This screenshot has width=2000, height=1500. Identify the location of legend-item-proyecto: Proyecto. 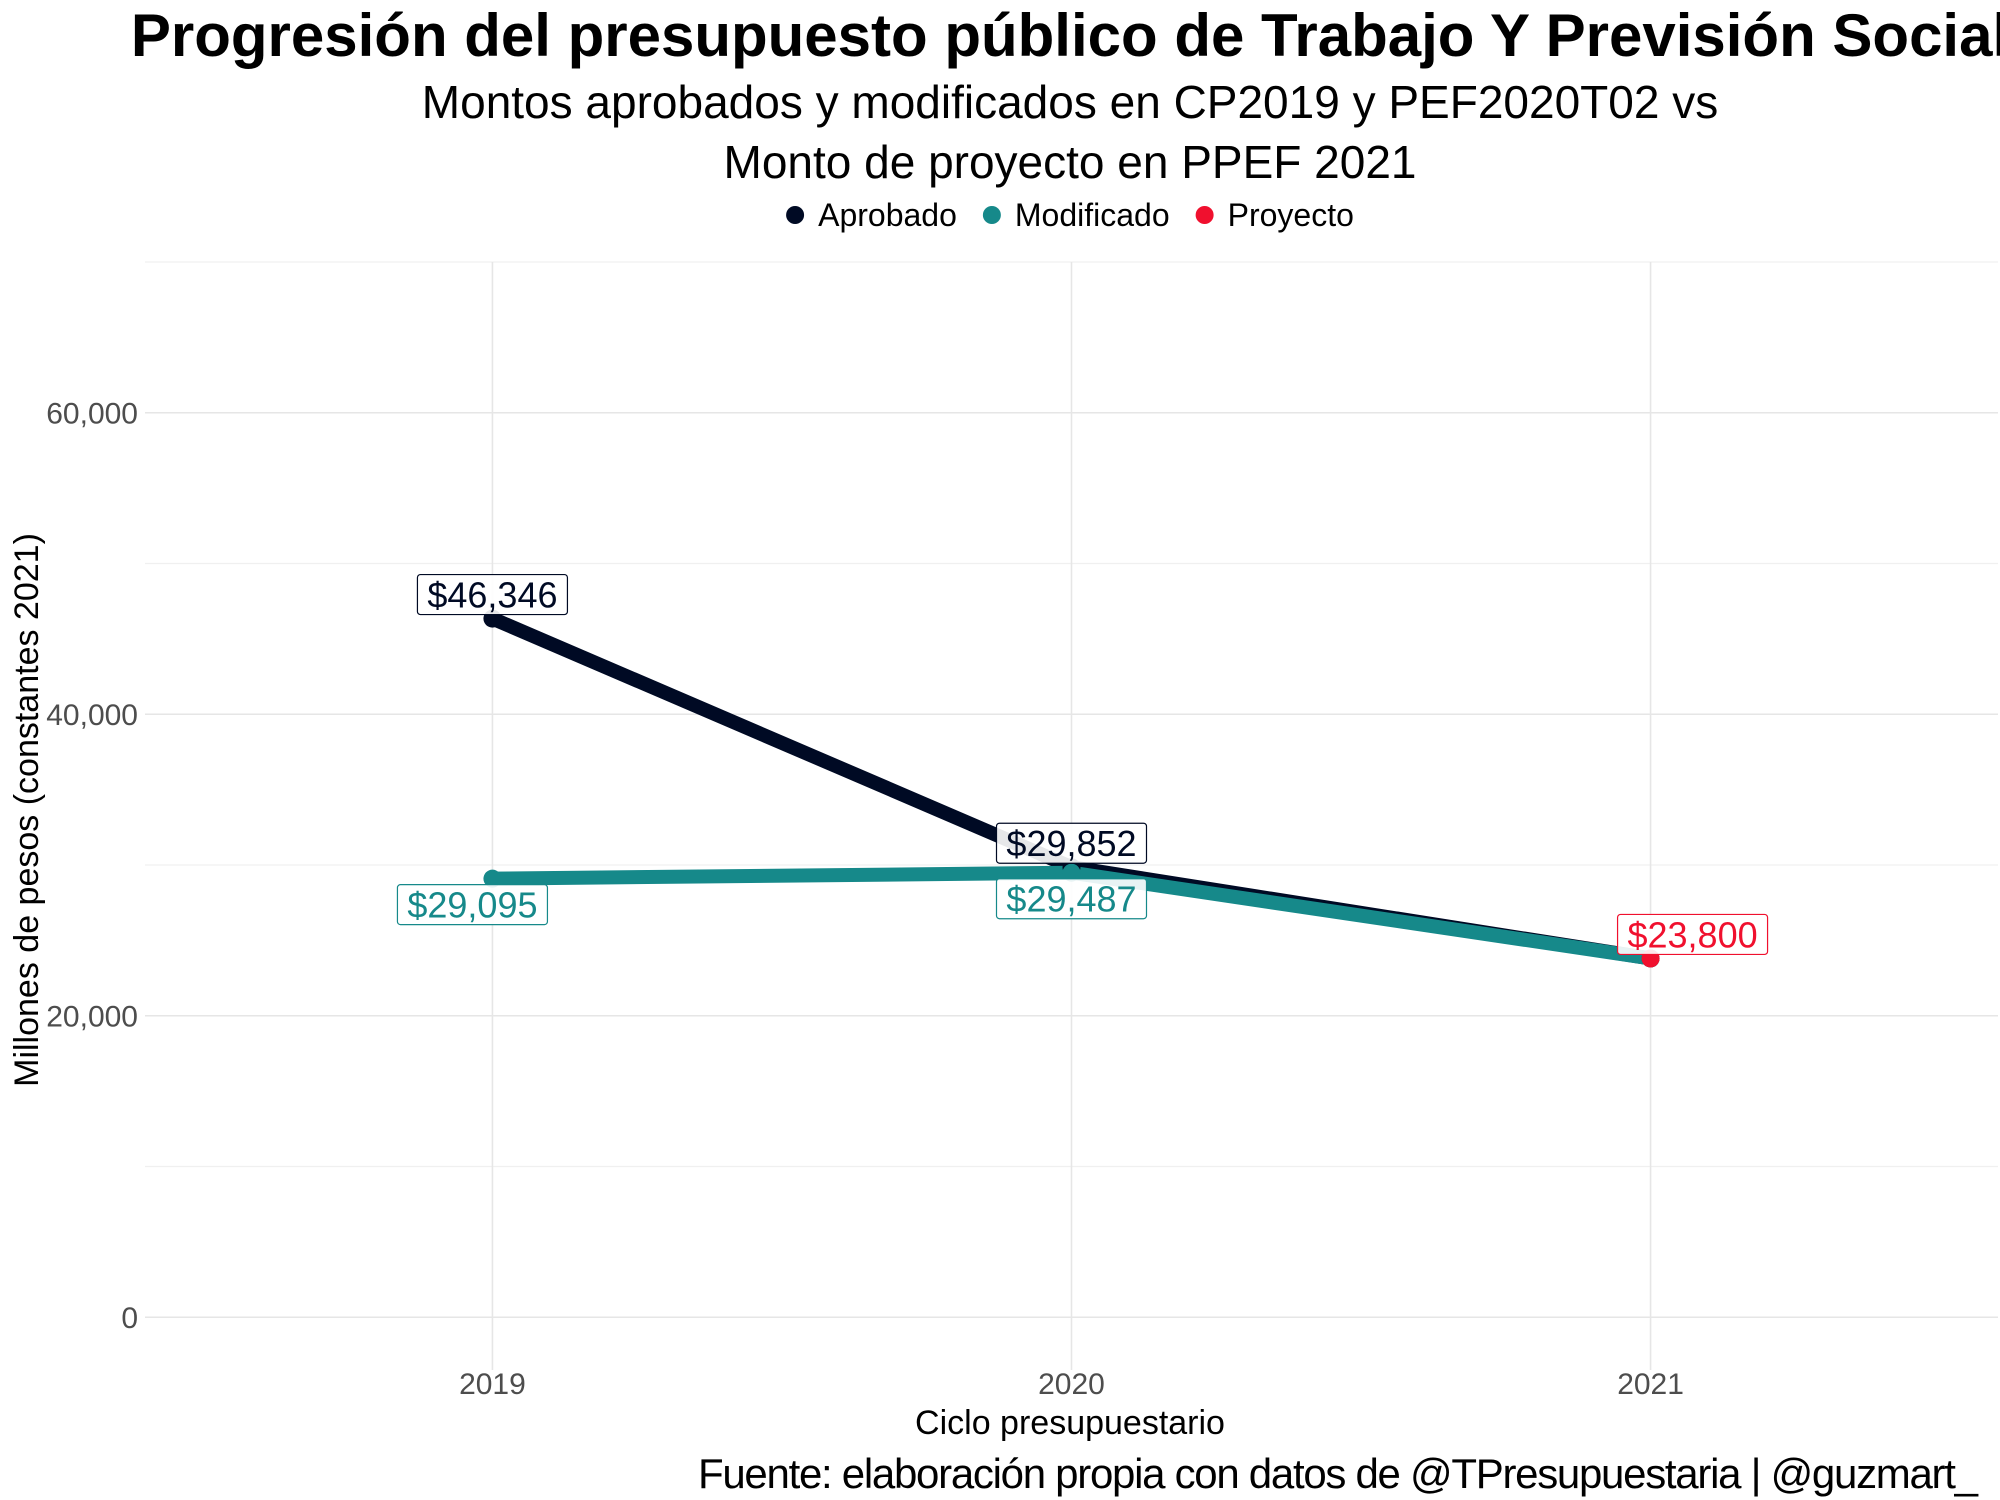
(1274, 215).